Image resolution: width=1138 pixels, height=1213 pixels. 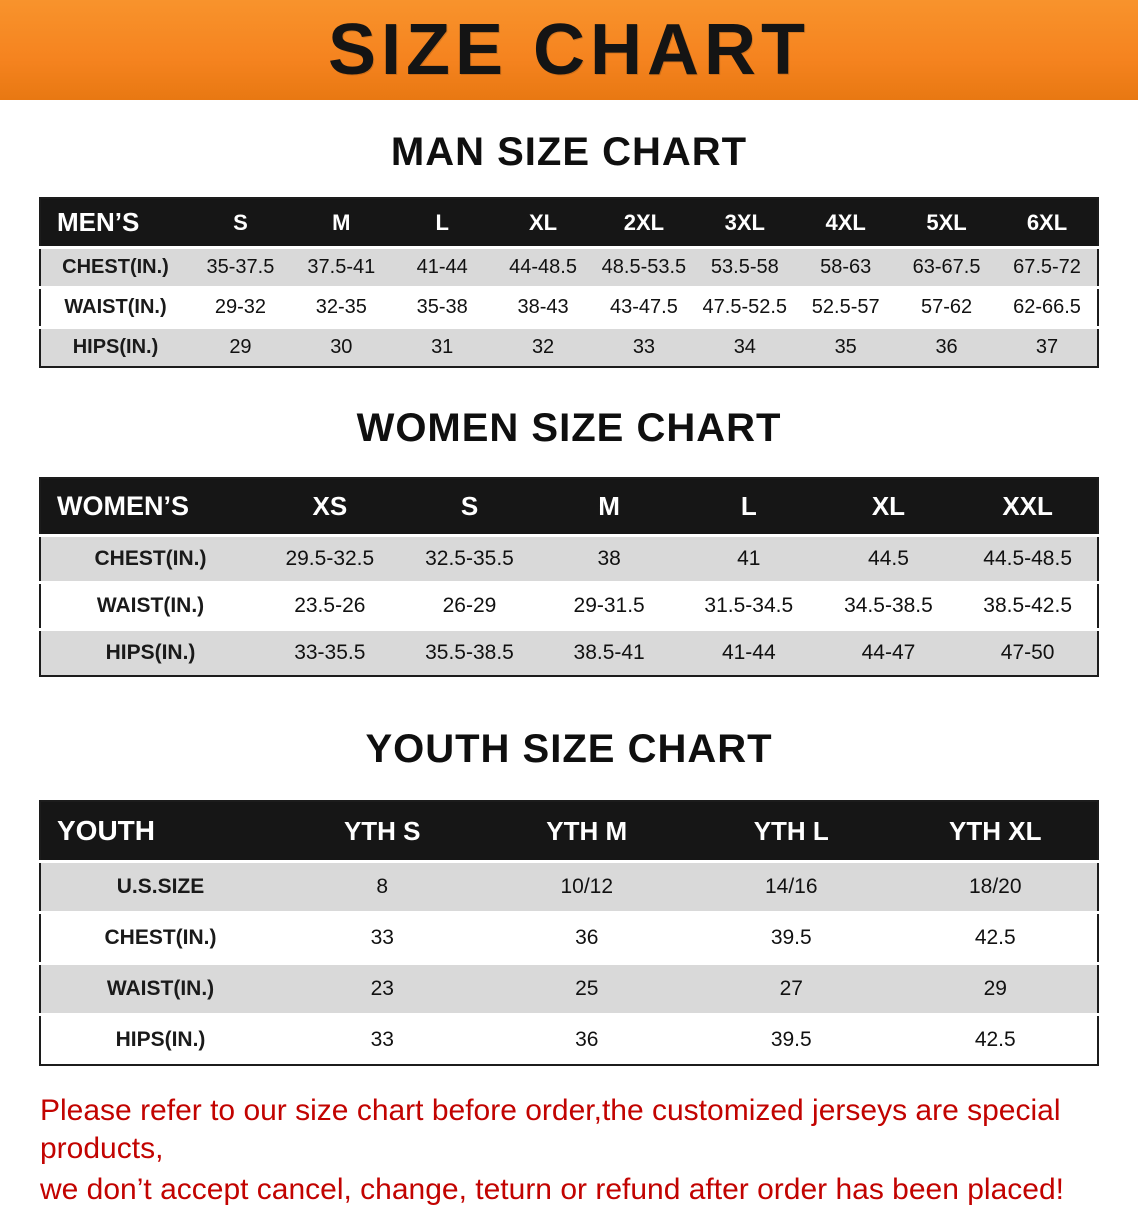 I want to click on measurement-value: 32-35, so click(x=341, y=307).